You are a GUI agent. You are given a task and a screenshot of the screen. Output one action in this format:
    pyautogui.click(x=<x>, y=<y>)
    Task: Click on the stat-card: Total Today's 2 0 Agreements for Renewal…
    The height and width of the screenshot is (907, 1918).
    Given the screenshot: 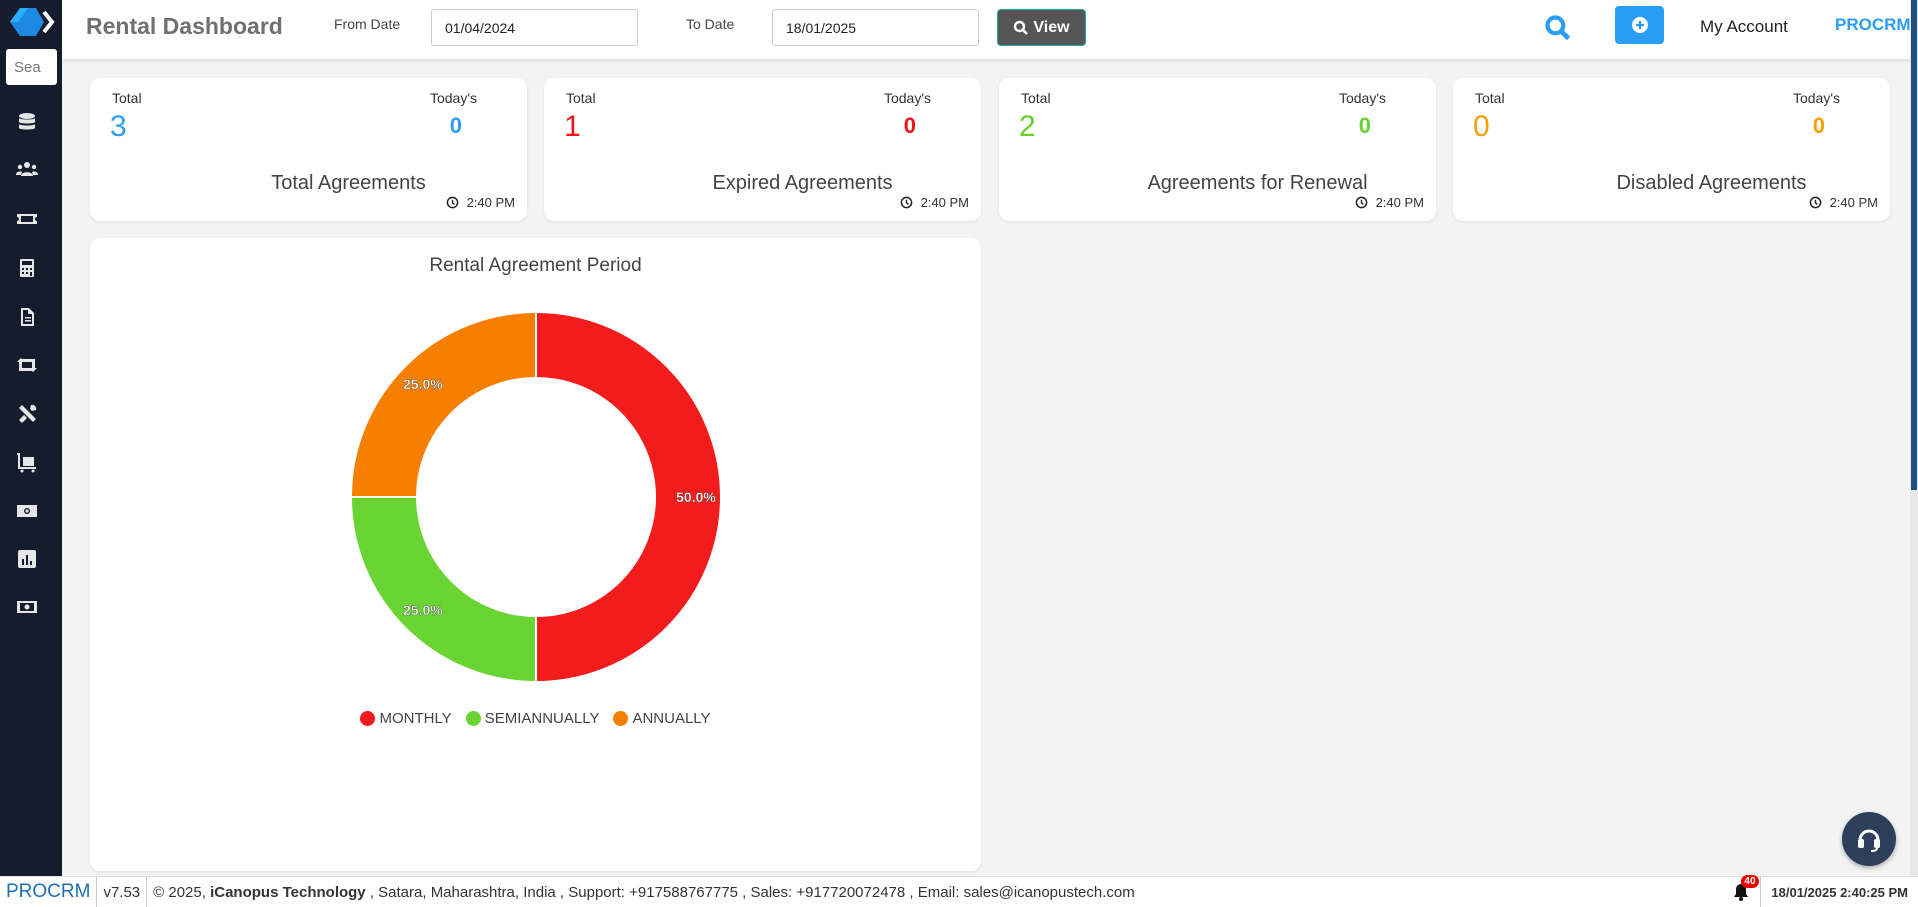 What is the action you would take?
    pyautogui.click(x=1217, y=149)
    